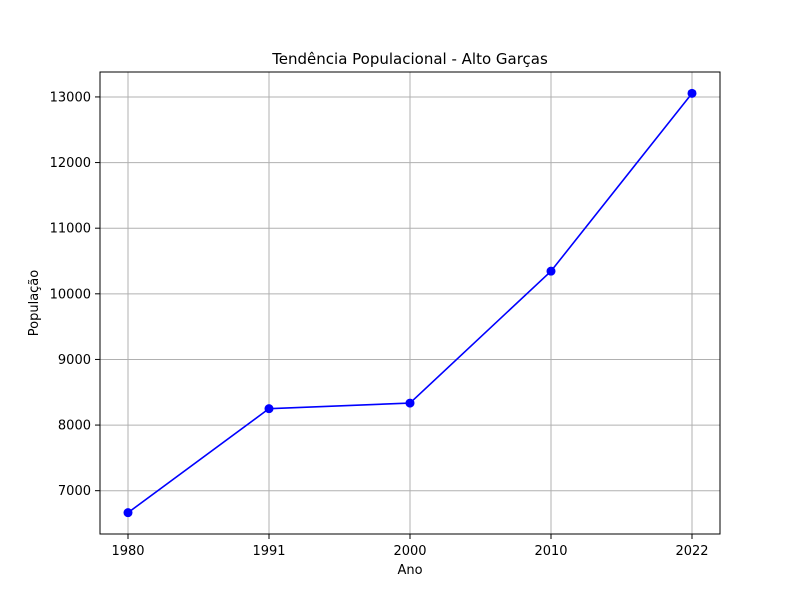  What do you see at coordinates (74, 491) in the screenshot?
I see `y-tick-label: 7000` at bounding box center [74, 491].